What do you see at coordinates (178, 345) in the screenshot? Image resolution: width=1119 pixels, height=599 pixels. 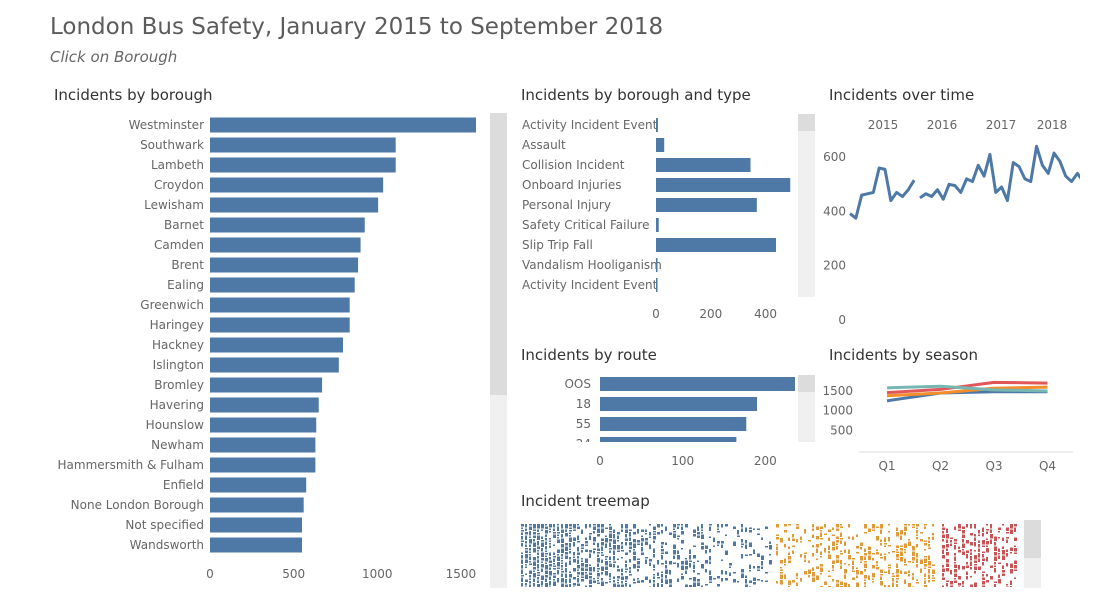 I see `borough-category-label: Hackney` at bounding box center [178, 345].